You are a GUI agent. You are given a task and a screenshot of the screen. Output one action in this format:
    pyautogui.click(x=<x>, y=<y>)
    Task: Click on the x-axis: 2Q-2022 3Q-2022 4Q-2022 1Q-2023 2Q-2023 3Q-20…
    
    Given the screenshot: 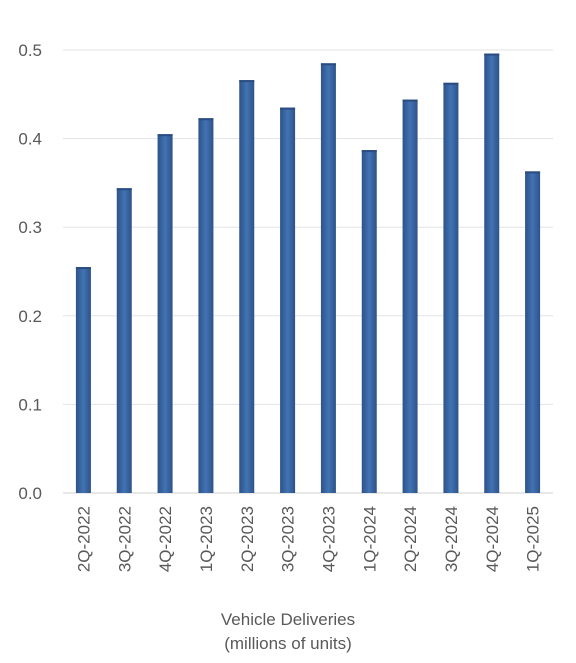 What is the action you would take?
    pyautogui.click(x=308, y=539)
    